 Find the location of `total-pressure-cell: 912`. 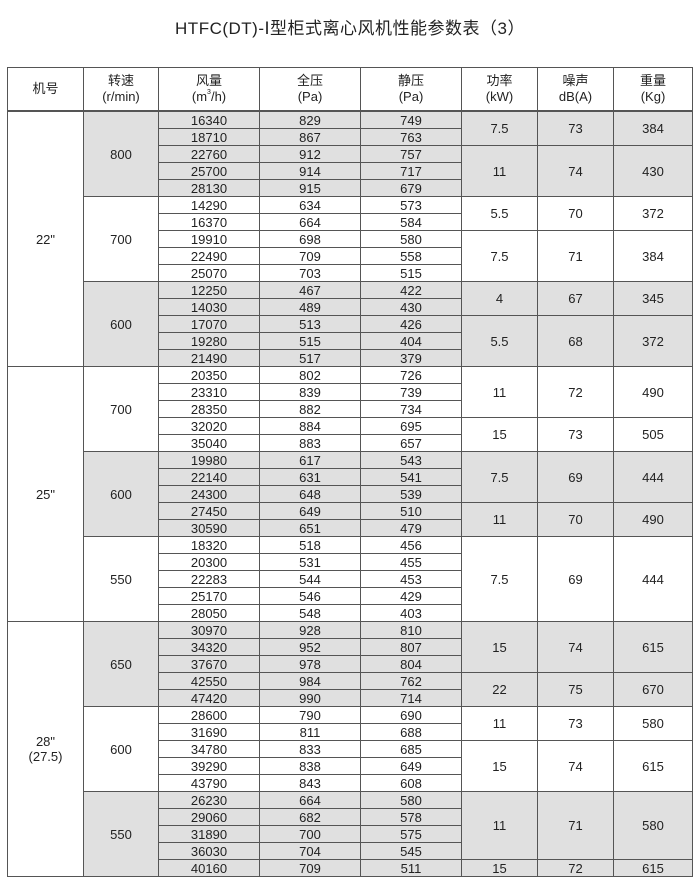

total-pressure-cell: 912 is located at coordinates (310, 154).